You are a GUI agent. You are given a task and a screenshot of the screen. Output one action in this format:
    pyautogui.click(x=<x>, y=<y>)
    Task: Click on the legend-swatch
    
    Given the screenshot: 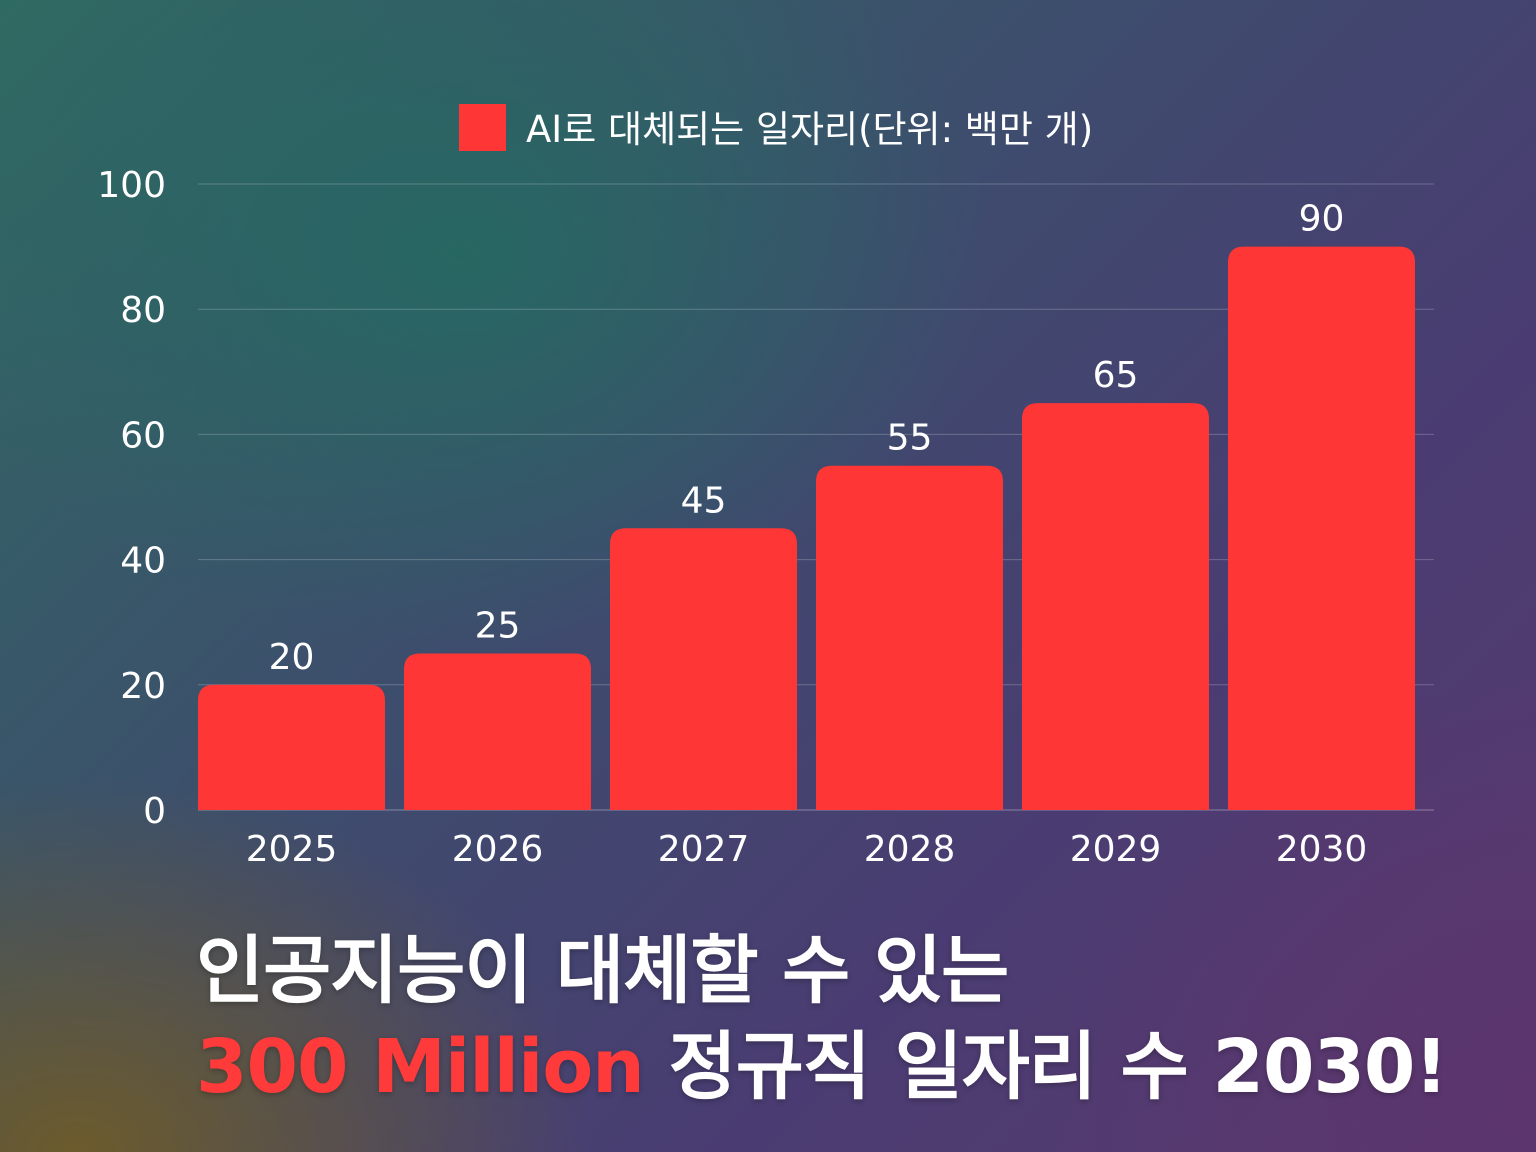 What is the action you would take?
    pyautogui.click(x=482, y=127)
    